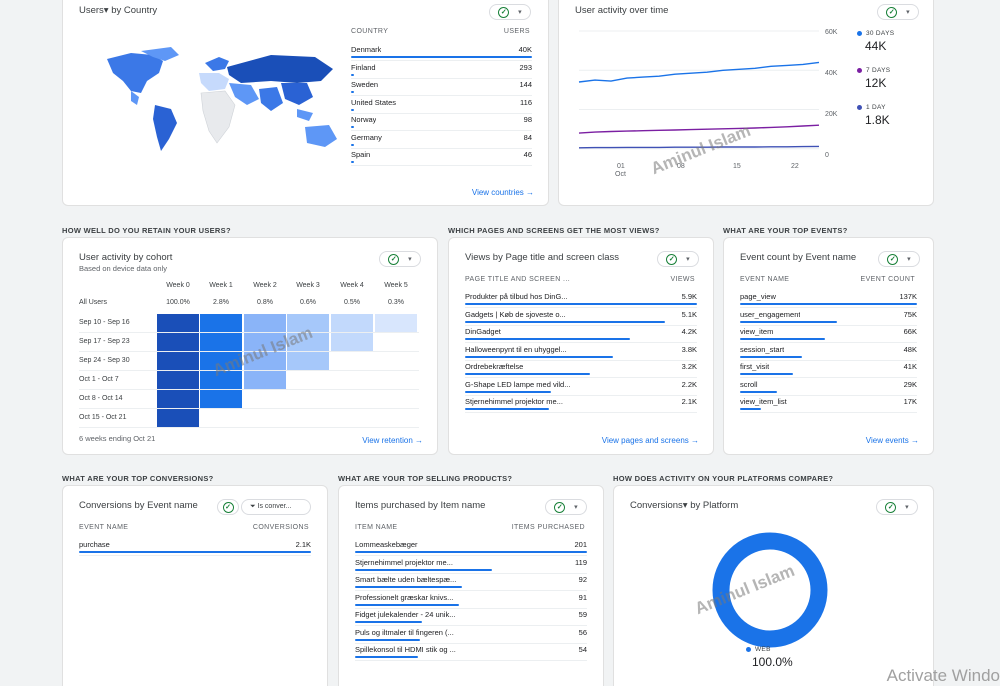 The image size is (1000, 686). Describe the element at coordinates (828, 317) in the screenshot. I see `table-row: user_engagement 75K` at that location.